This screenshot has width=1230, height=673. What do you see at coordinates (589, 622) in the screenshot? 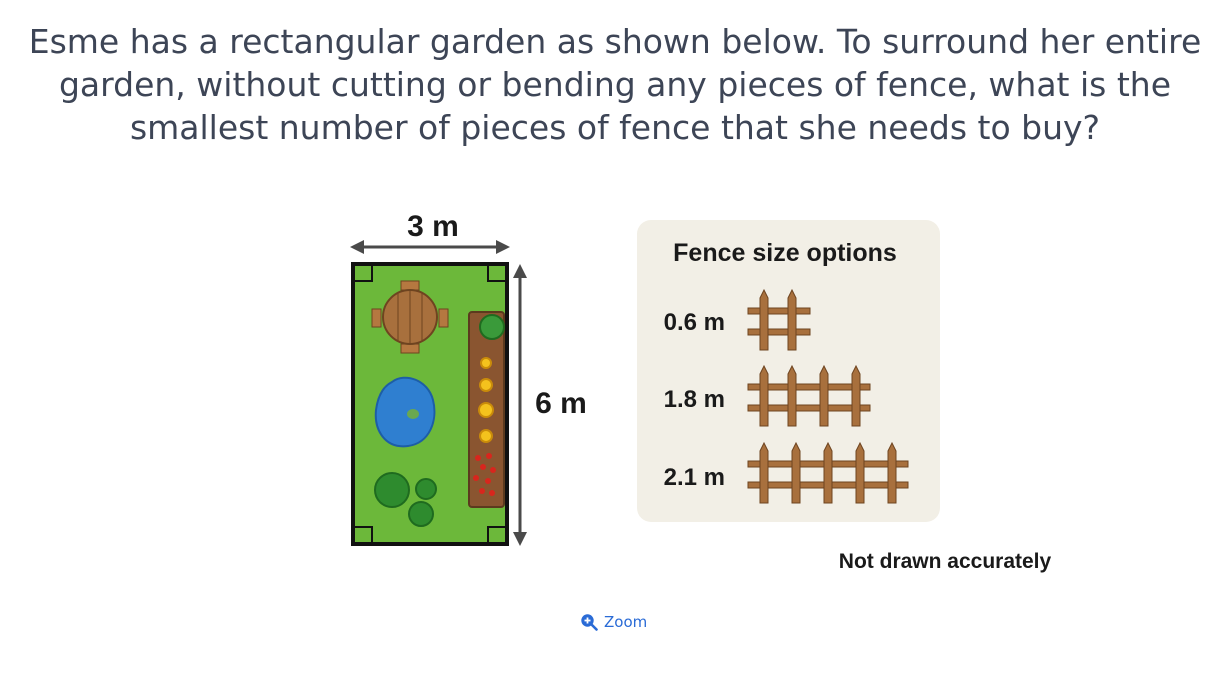
I see `zoom-icon` at bounding box center [589, 622].